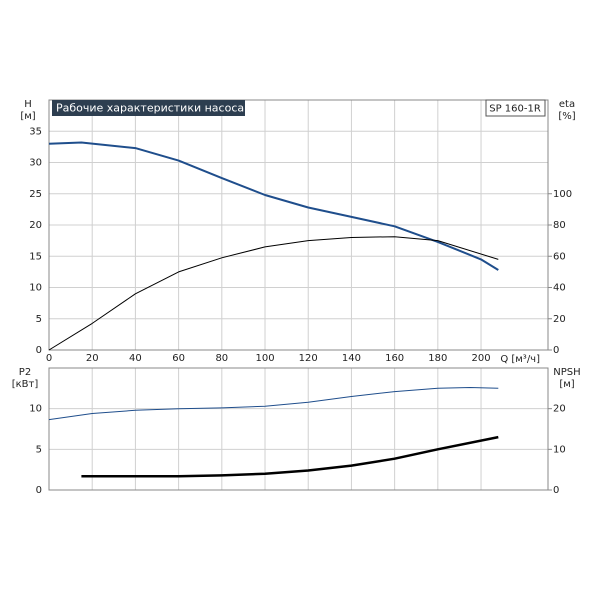  Describe the element at coordinates (92, 358) in the screenshot. I see `x-tick-label: 20` at that location.